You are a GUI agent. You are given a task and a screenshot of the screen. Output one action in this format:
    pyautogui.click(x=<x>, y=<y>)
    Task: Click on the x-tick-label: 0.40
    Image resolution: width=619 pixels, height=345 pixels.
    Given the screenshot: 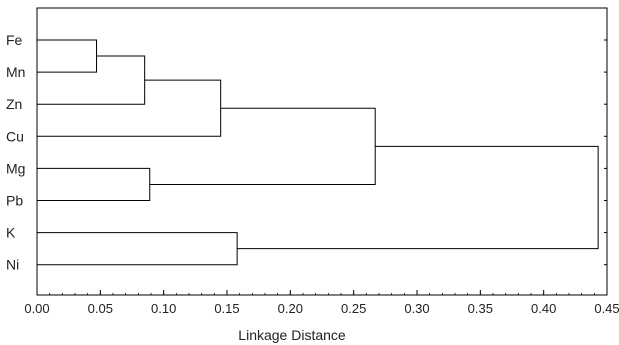 What is the action you would take?
    pyautogui.click(x=543, y=308)
    